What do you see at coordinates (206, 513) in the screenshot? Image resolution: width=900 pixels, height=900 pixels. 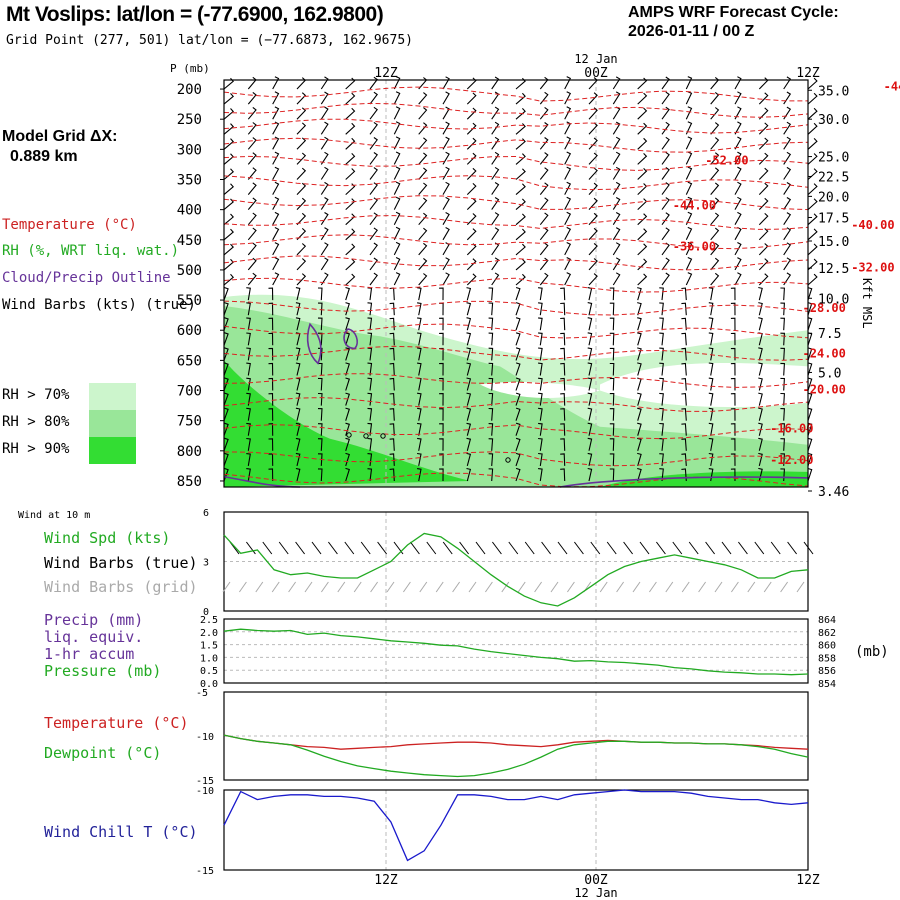 I see `wind-y-tick: 6` at bounding box center [206, 513].